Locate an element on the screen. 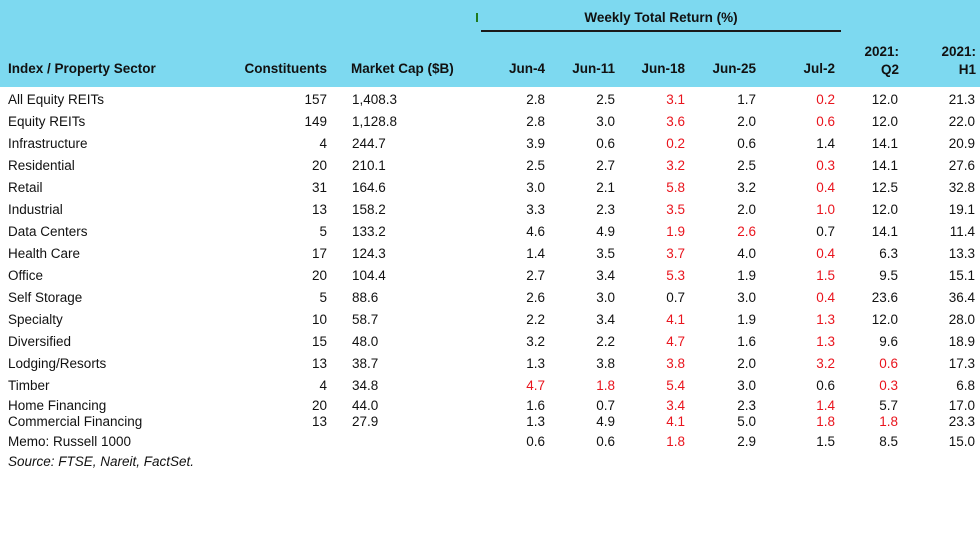  column-header-constituents: Constituents is located at coordinates (286, 68).